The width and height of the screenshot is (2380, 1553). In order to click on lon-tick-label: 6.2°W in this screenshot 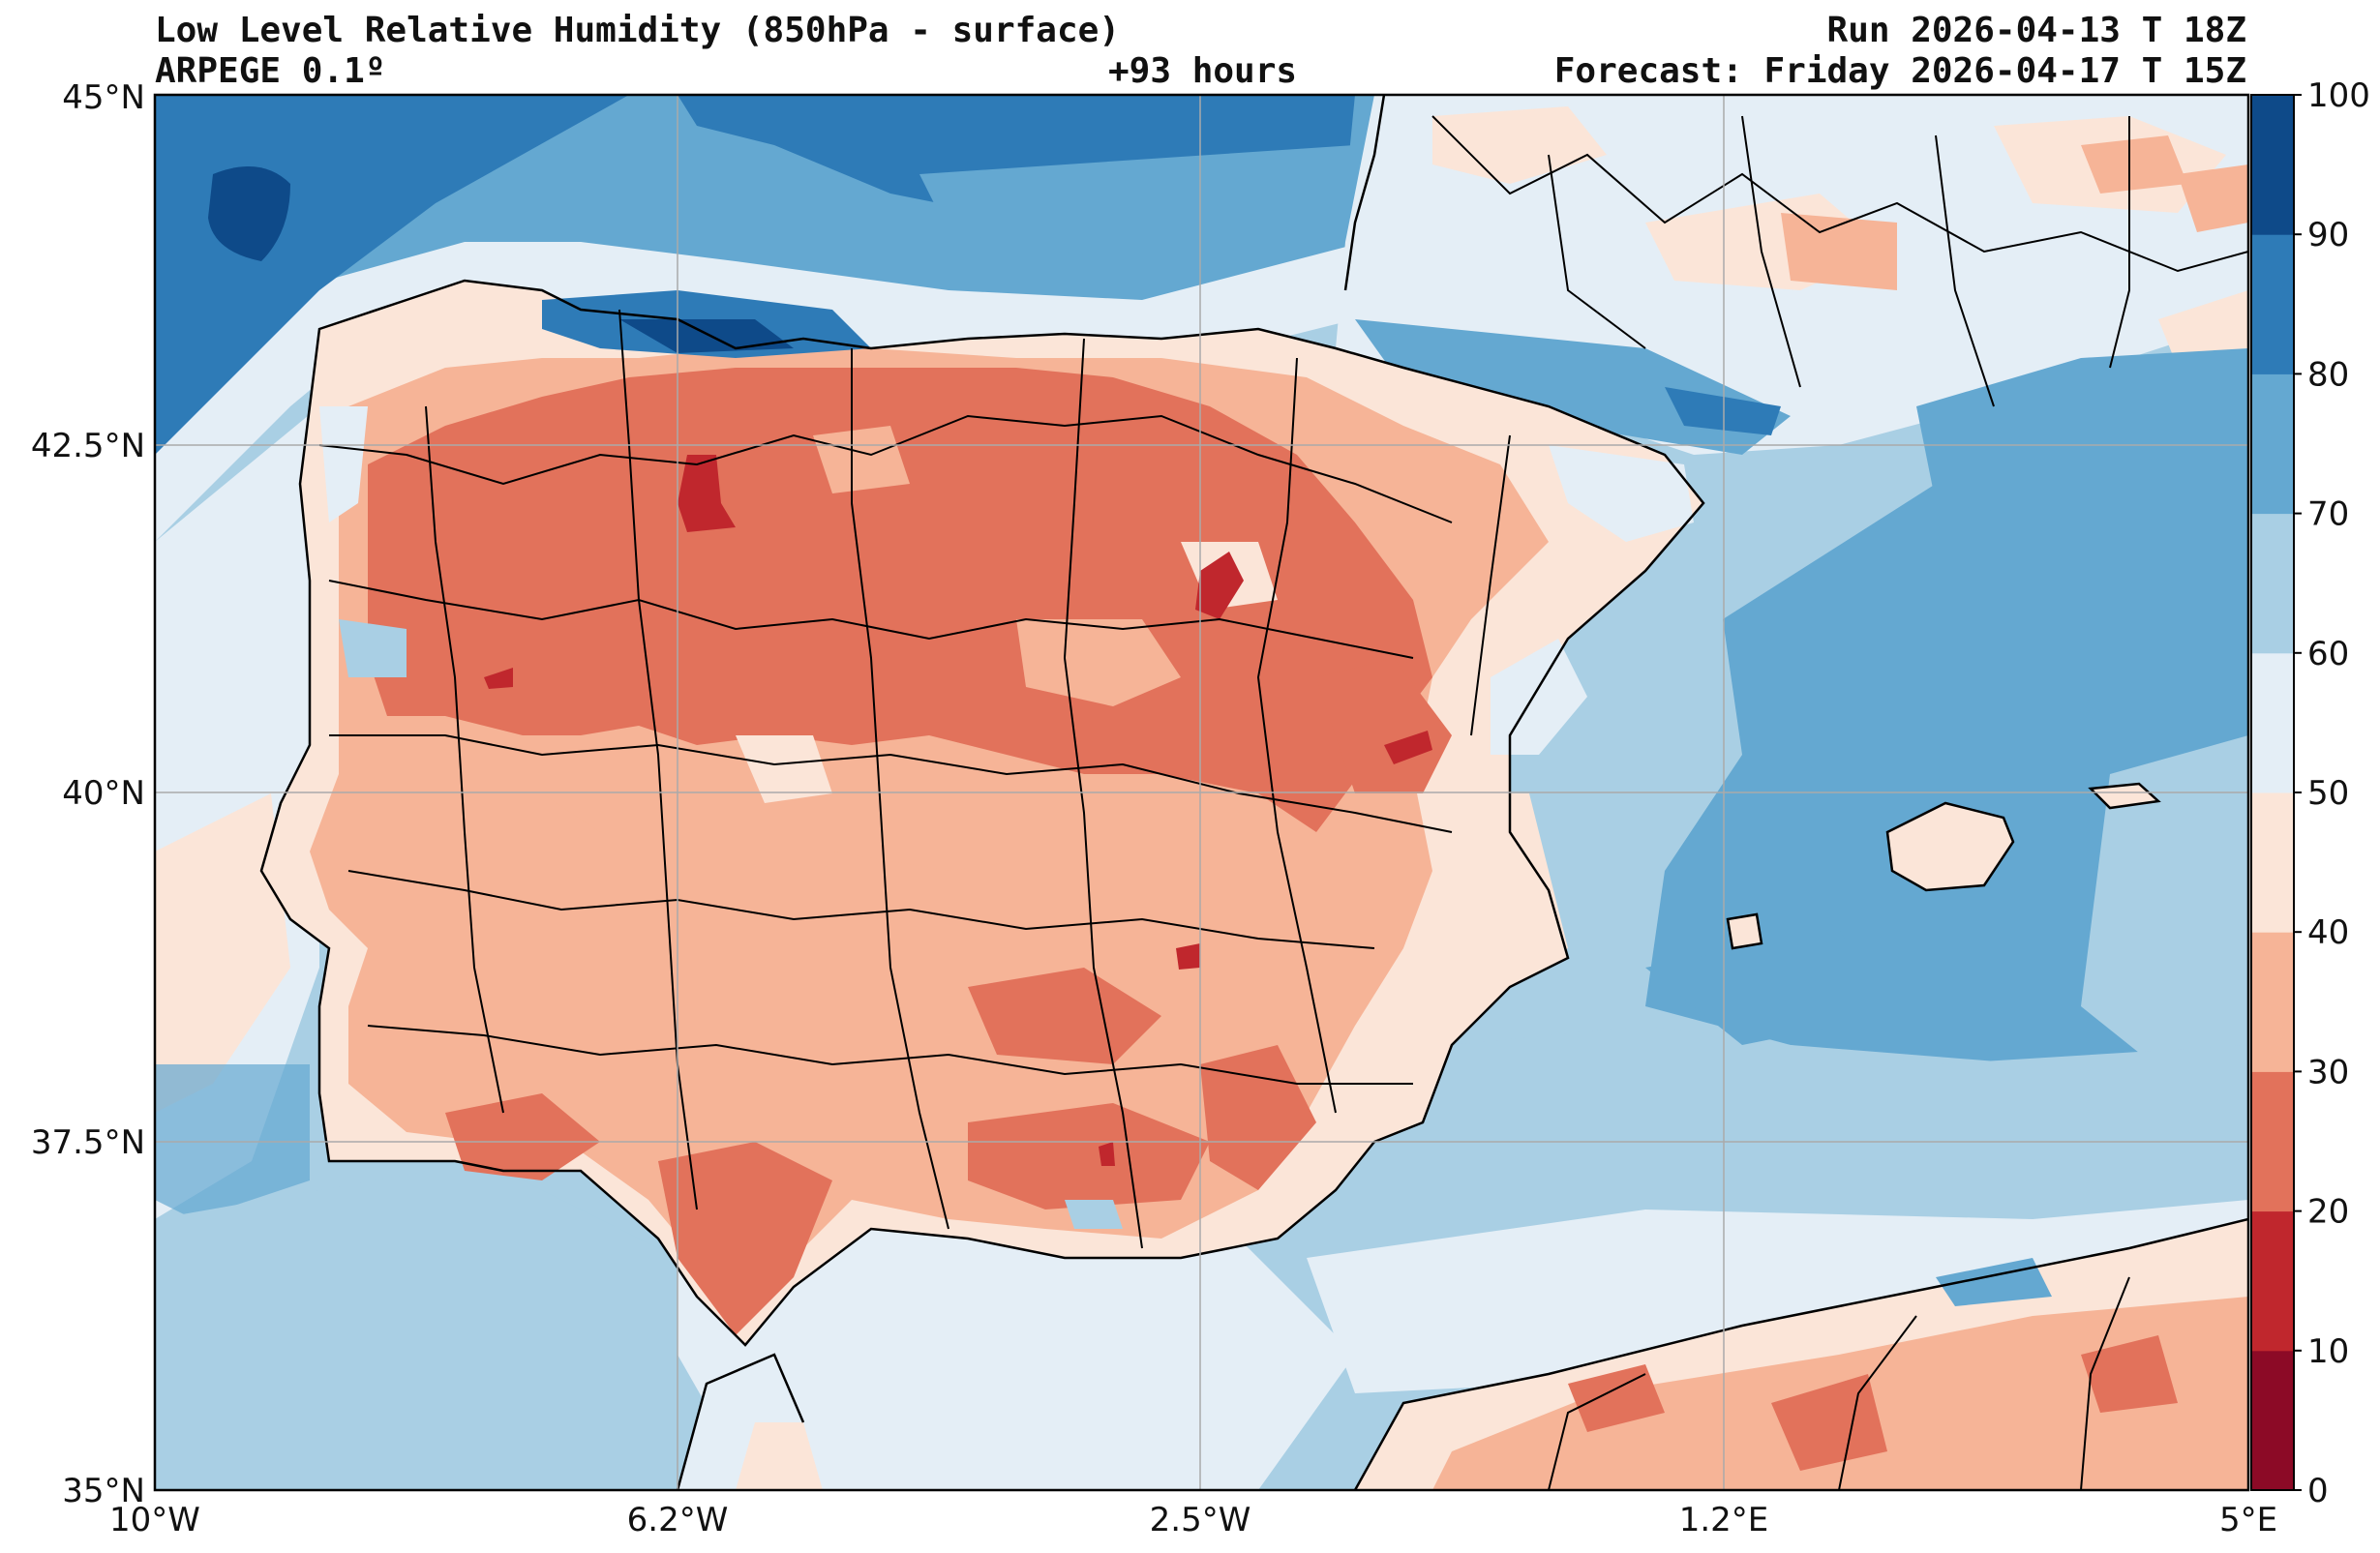, I will do `click(678, 1520)`.